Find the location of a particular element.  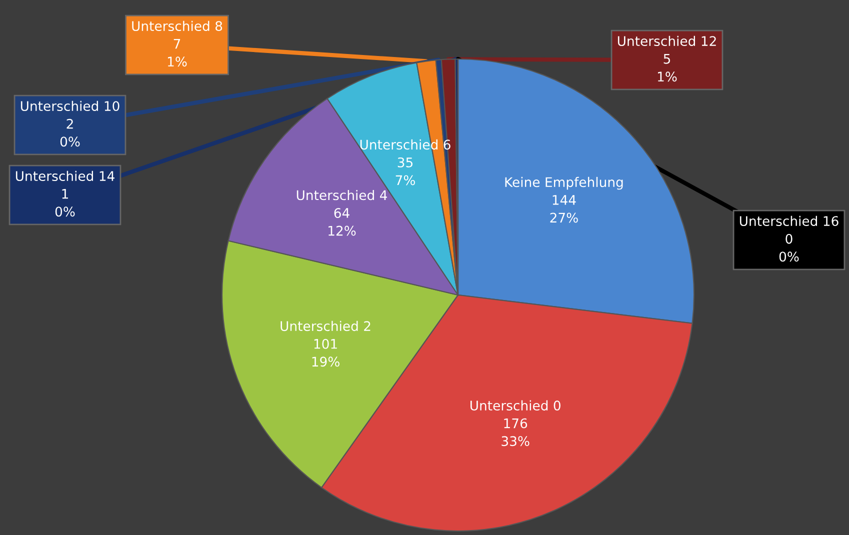

slice-label: Unterschied 0 is located at coordinates (515, 405).